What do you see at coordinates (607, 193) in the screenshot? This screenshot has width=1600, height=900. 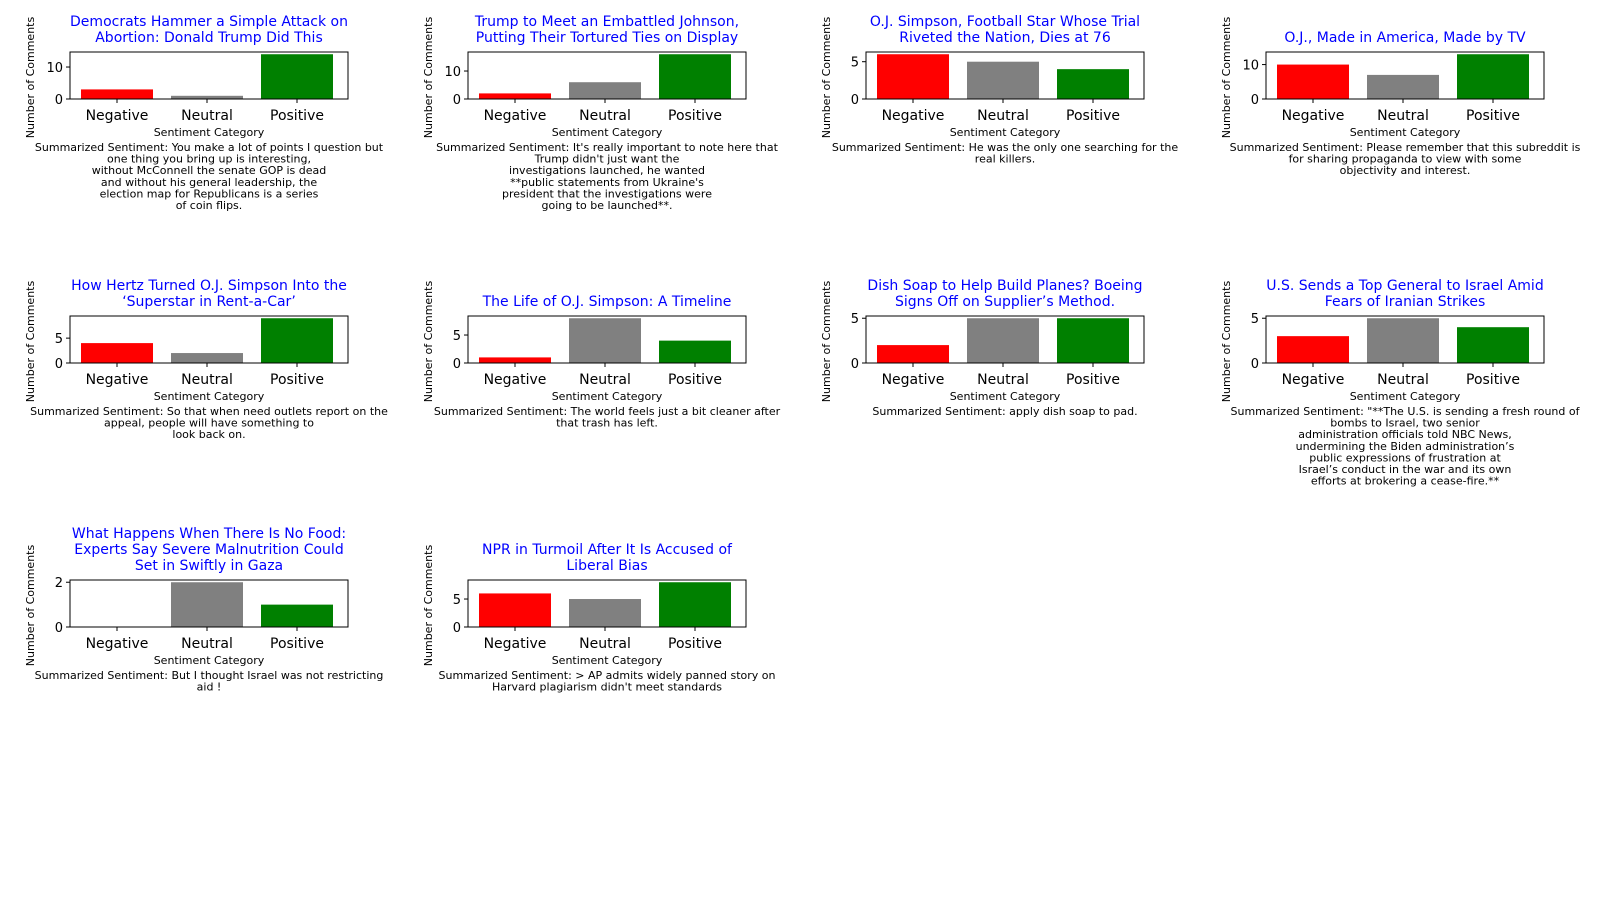 I see `summary-text: president that the investigations were` at bounding box center [607, 193].